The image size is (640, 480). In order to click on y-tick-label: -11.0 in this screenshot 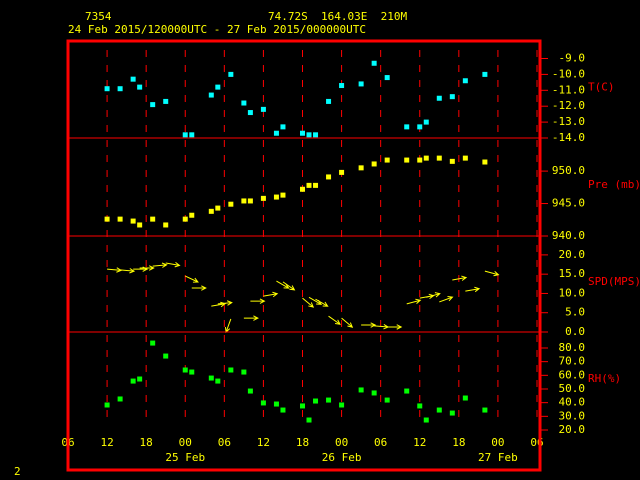, I will do `click(568, 89)`.